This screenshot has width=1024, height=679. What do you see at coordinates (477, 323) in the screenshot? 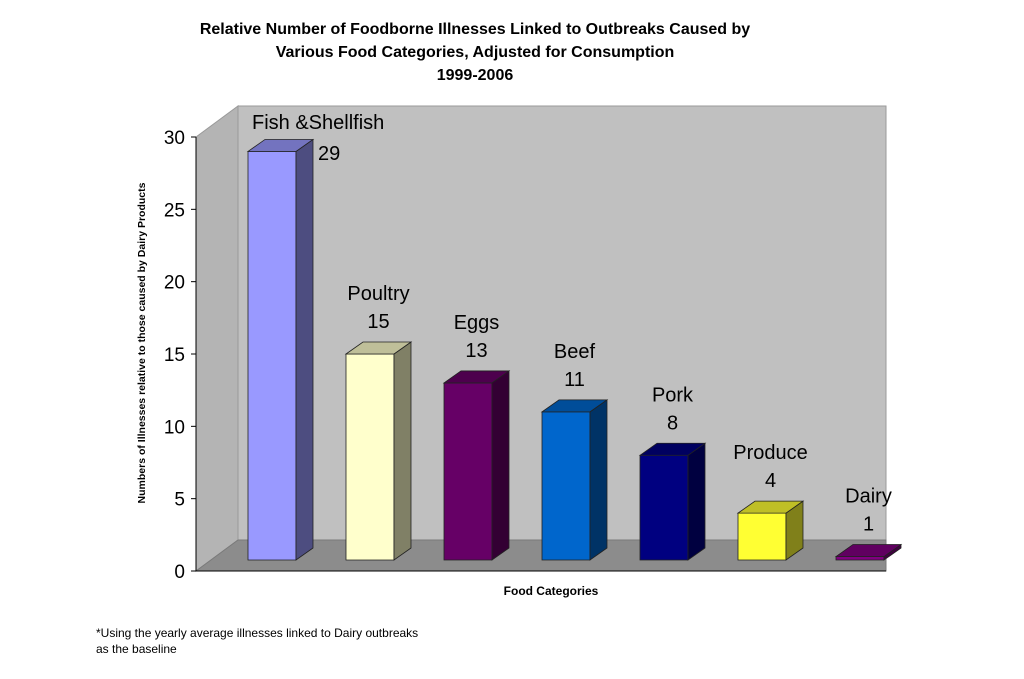
I see `category-label: Eggs` at bounding box center [477, 323].